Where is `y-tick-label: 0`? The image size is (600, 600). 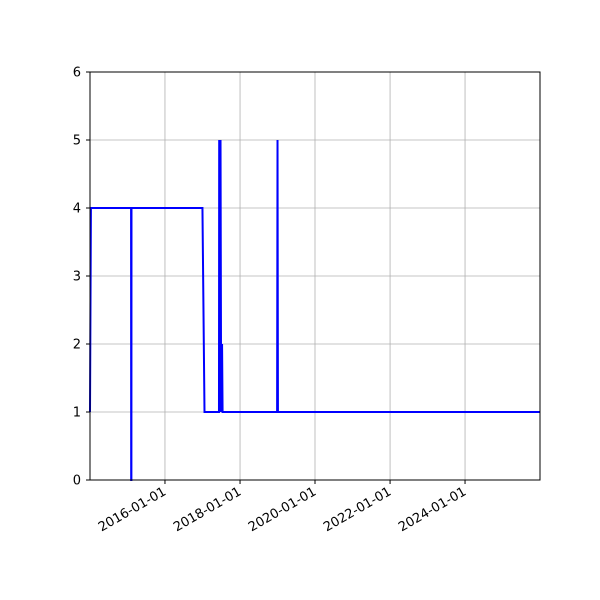 y-tick-label: 0 is located at coordinates (77, 481).